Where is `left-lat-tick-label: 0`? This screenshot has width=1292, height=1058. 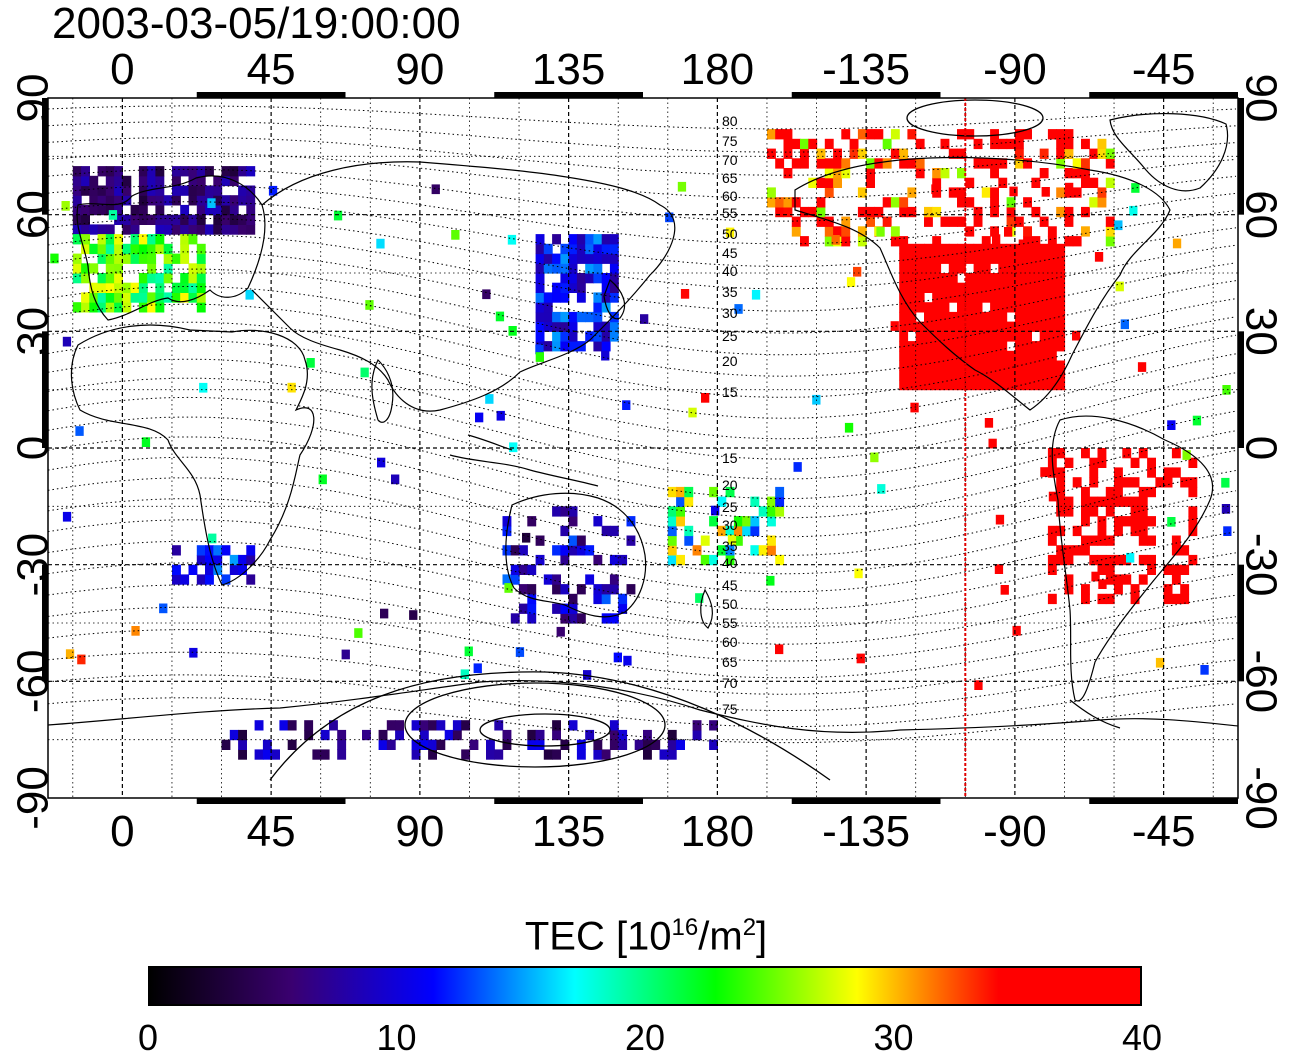
left-lat-tick-label: 0 is located at coordinates (33, 448).